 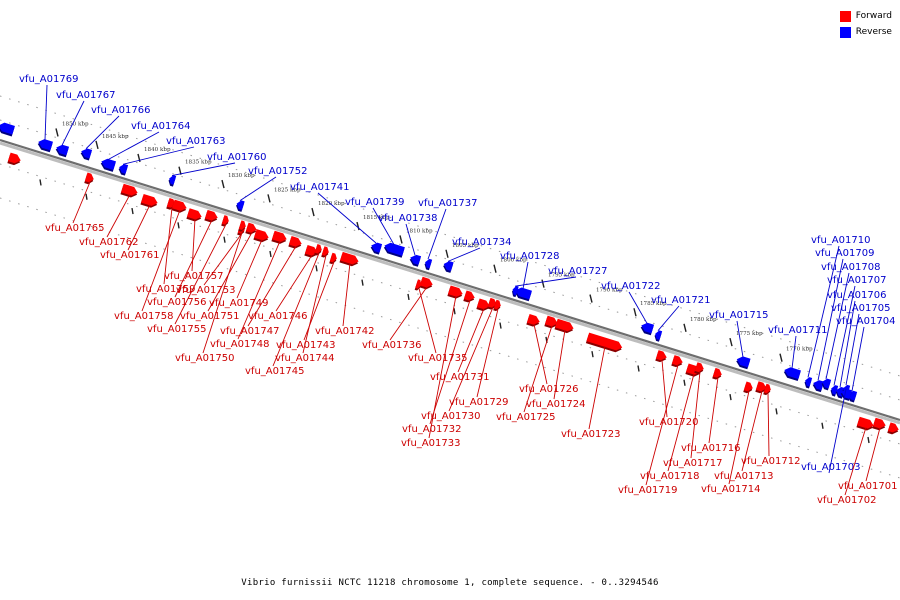 I want to click on gene-label: vfu_A01723, so click(x=590, y=434).